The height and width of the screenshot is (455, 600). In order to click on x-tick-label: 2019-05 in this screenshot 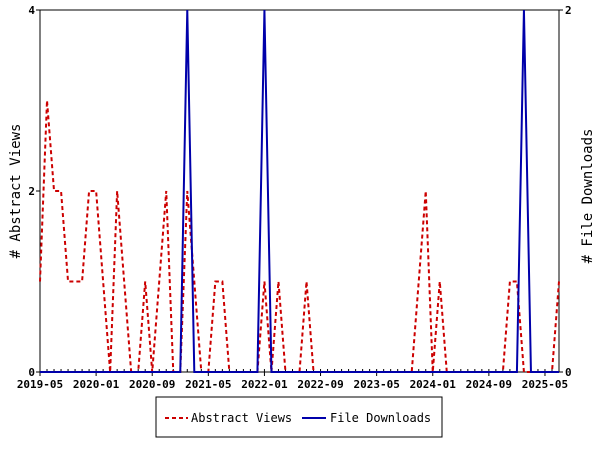, I will do `click(40, 384)`.